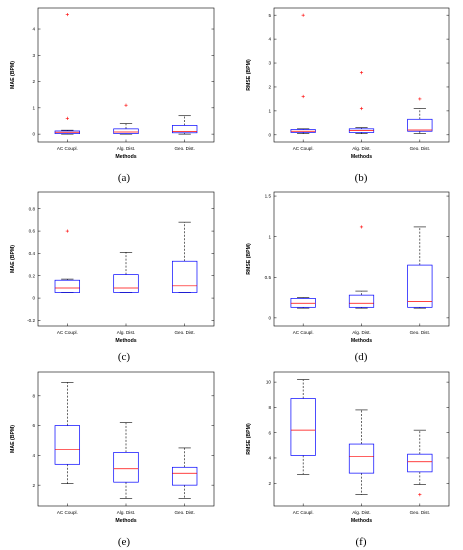 This screenshot has width=463, height=550. Describe the element at coordinates (269, 15) in the screenshot. I see `y-tick-label: 5` at that location.